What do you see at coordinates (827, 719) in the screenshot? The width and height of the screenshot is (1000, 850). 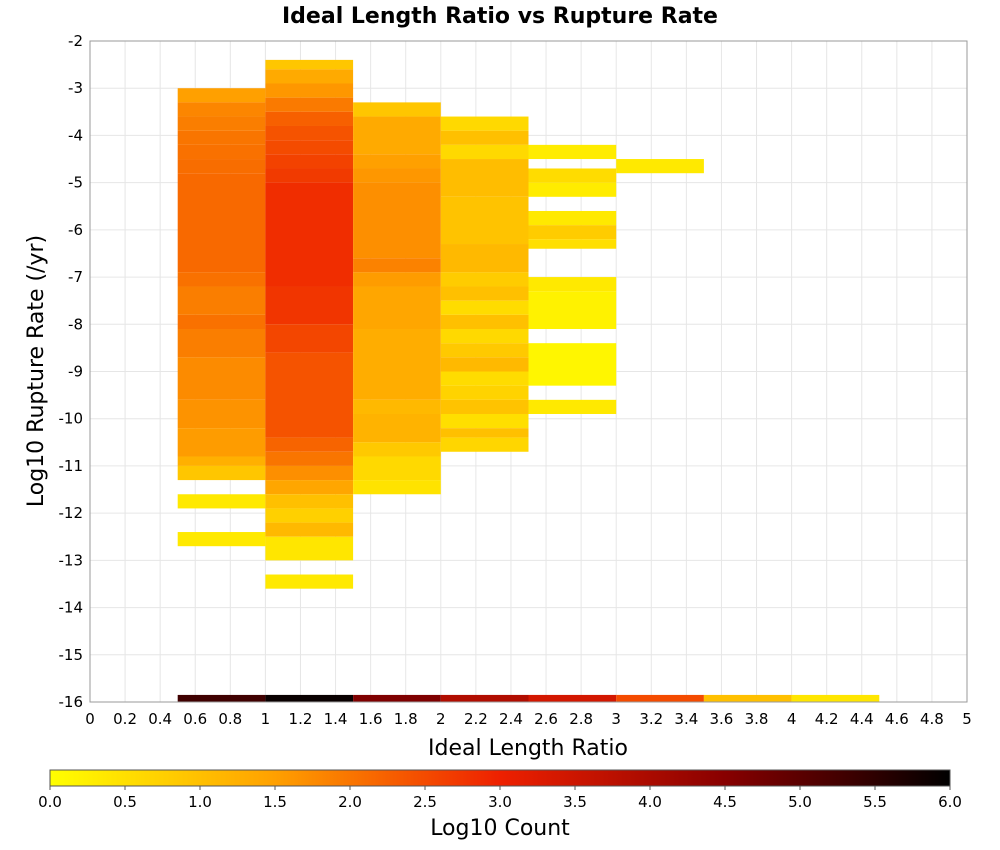 I see `x-tick-label: 4.2` at bounding box center [827, 719].